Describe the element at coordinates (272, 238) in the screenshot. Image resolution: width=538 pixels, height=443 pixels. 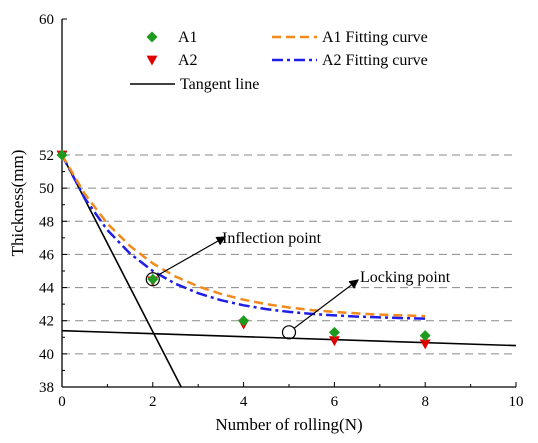
I see `inflection-point-label: Inflection point` at that location.